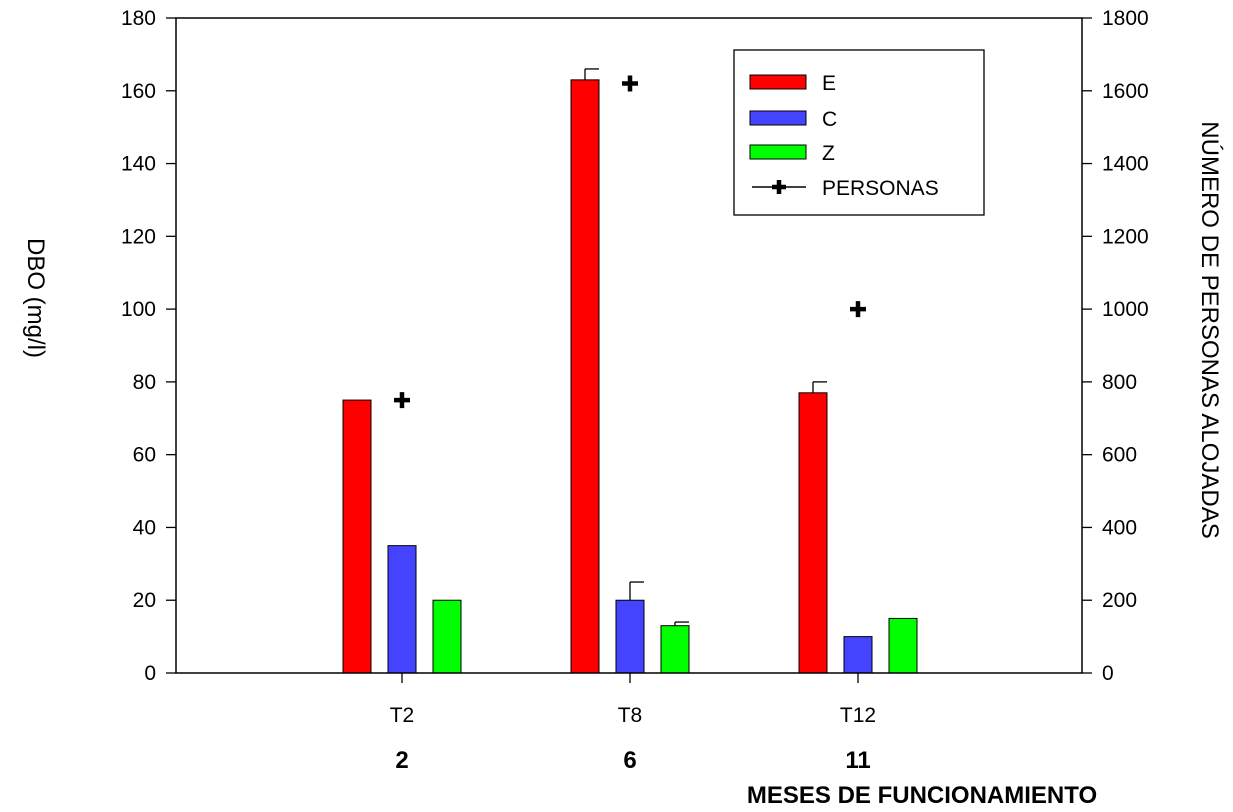 The width and height of the screenshot is (1233, 812). I want to click on left-tick-label: 60, so click(144, 455).